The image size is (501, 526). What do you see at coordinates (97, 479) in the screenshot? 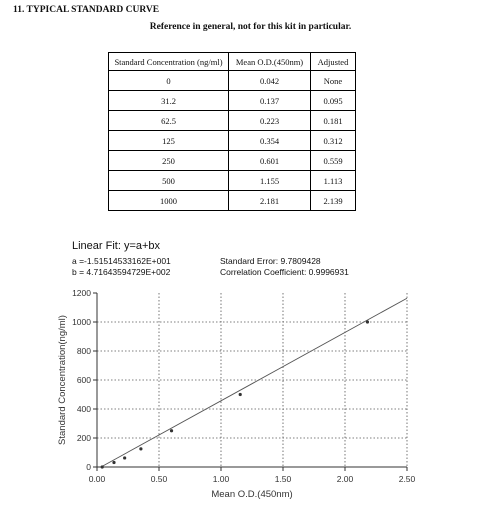
I see `x-tick-label: 0.00` at bounding box center [97, 479].